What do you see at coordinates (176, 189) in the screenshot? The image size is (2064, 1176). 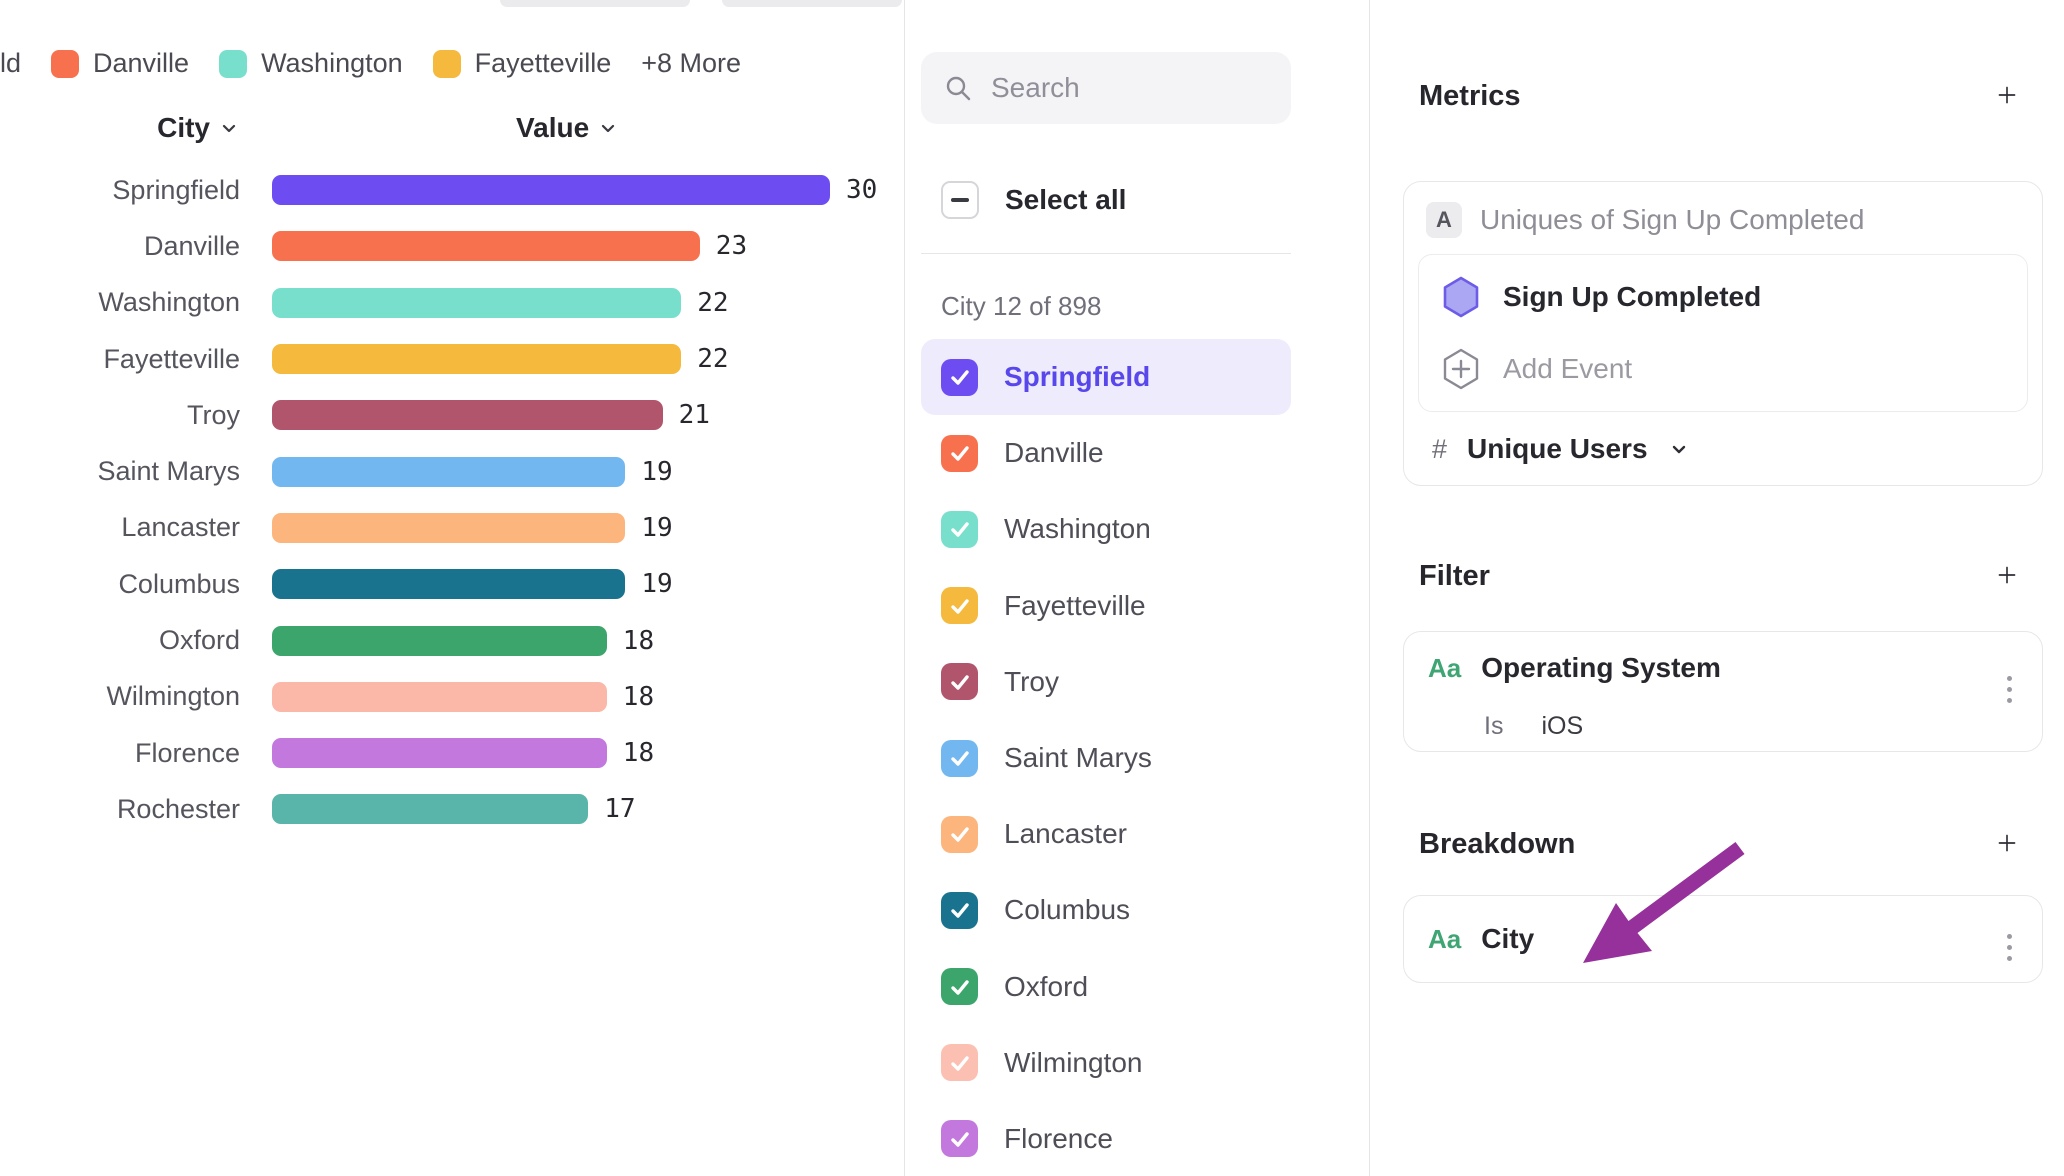 I see `bar-category-label: Springfield` at bounding box center [176, 189].